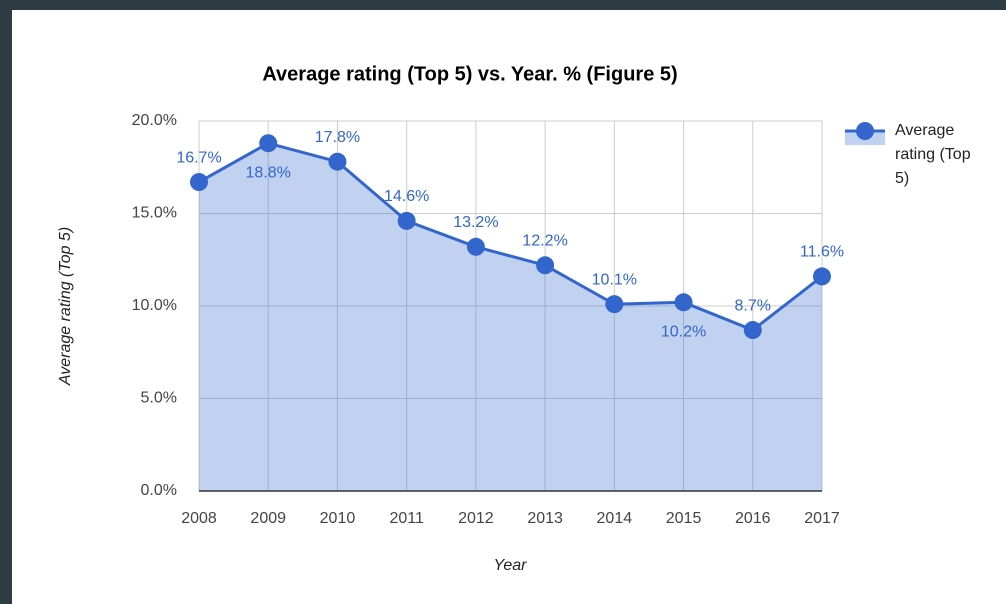 The width and height of the screenshot is (1006, 604). Describe the element at coordinates (822, 252) in the screenshot. I see `data-label: 11.6%` at that location.